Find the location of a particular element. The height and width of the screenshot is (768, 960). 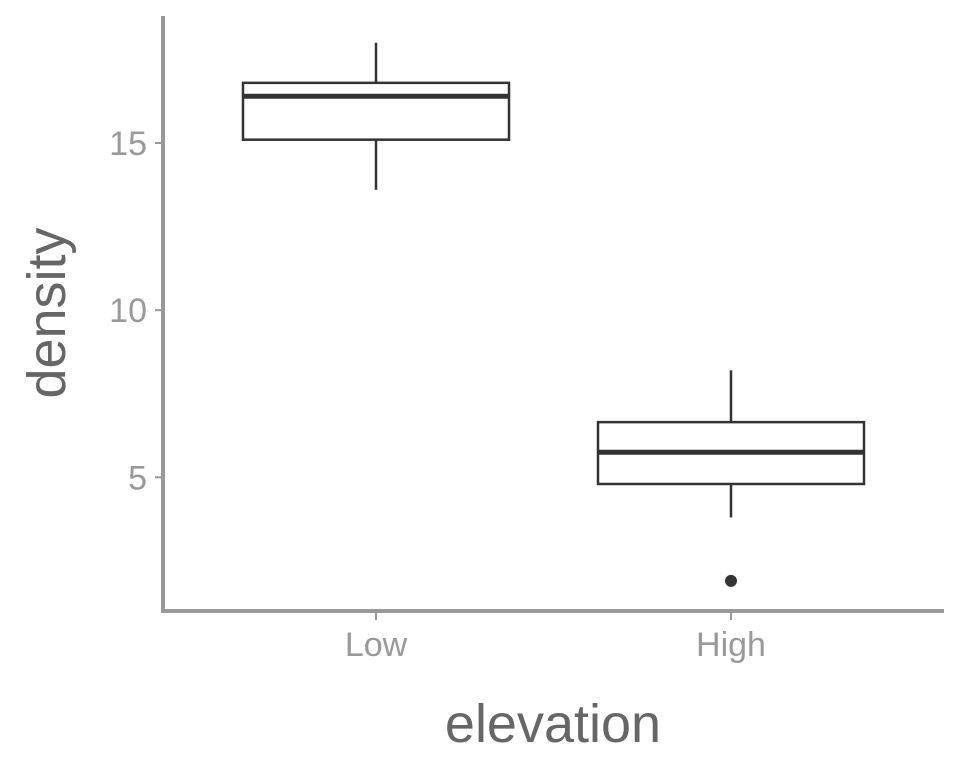

box-group-low is located at coordinates (376, 116).